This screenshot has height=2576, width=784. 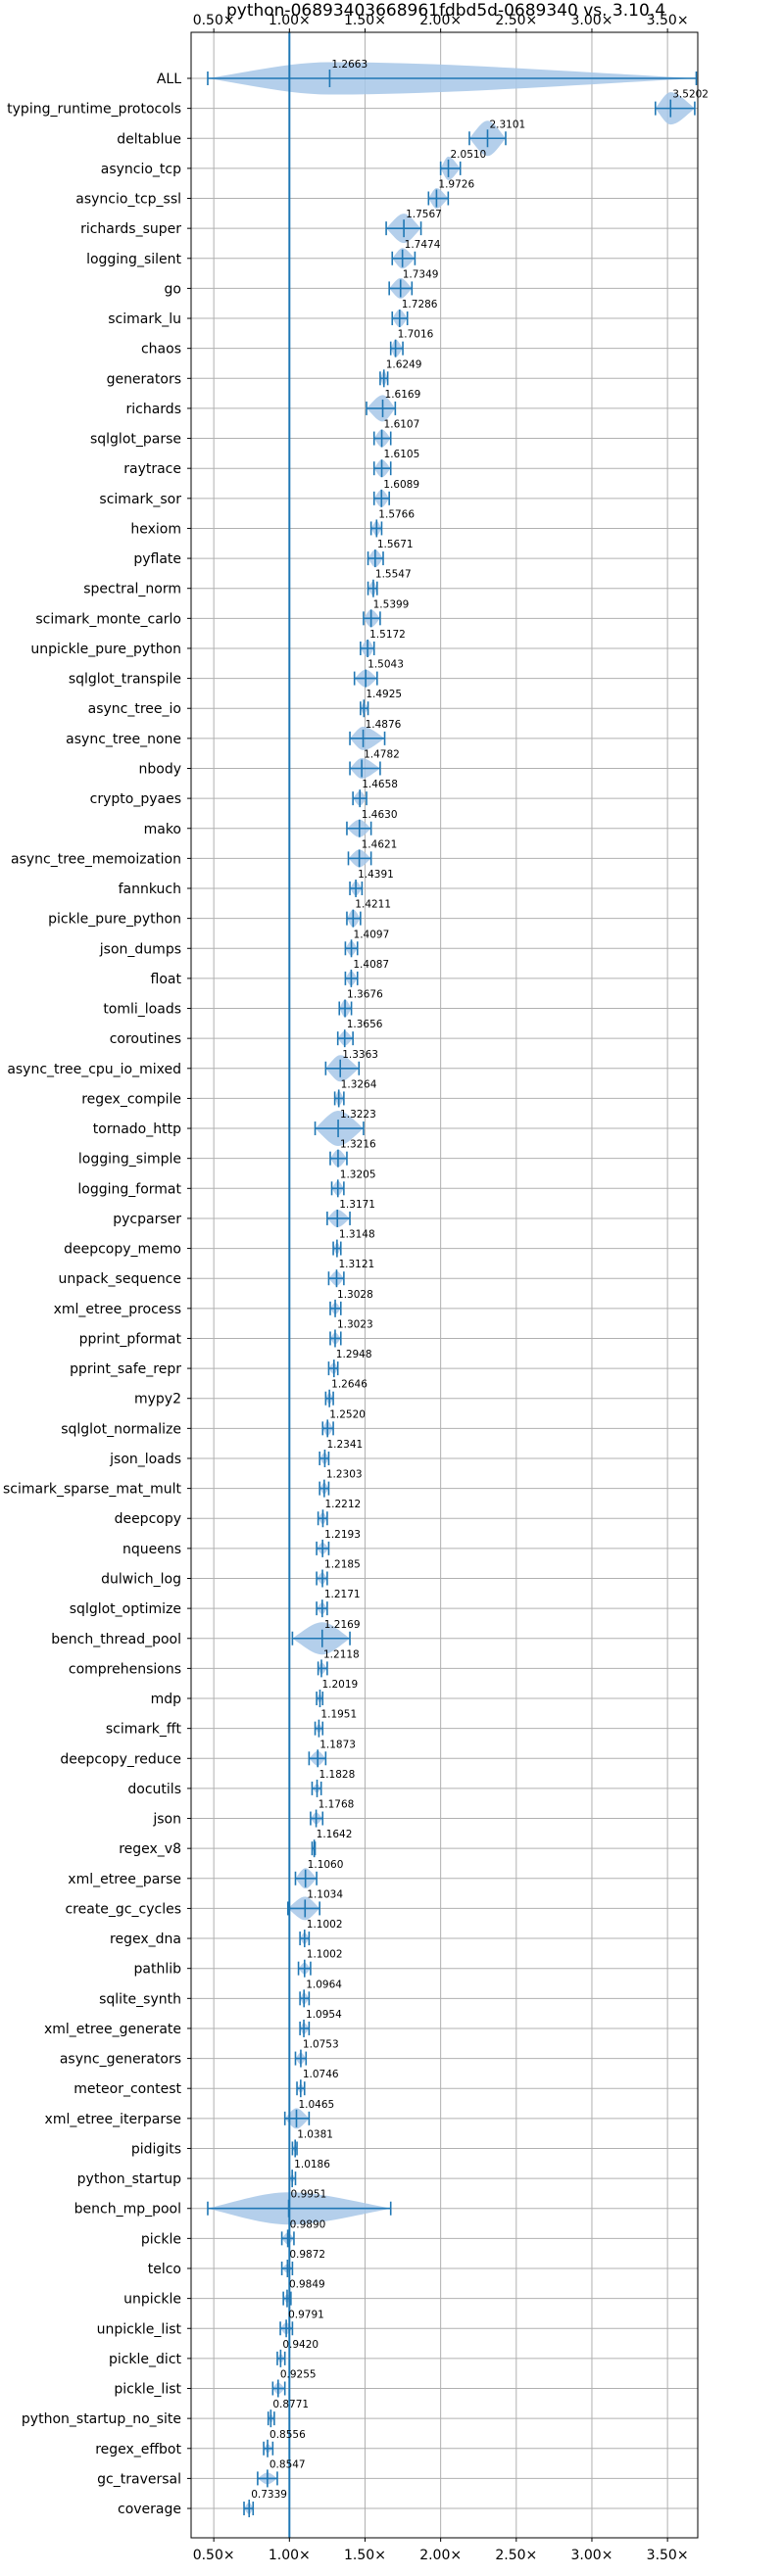 I want to click on category-label: pickle_pure_python, so click(x=114, y=920).